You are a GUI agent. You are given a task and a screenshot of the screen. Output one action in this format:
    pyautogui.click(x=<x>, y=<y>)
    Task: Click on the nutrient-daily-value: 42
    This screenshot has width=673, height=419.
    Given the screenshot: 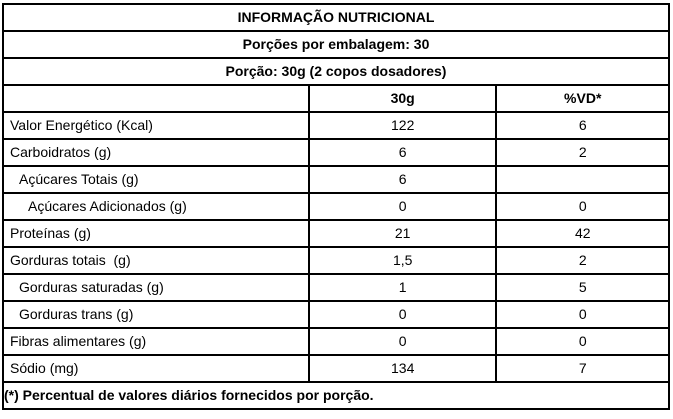 What is the action you would take?
    pyautogui.click(x=582, y=233)
    